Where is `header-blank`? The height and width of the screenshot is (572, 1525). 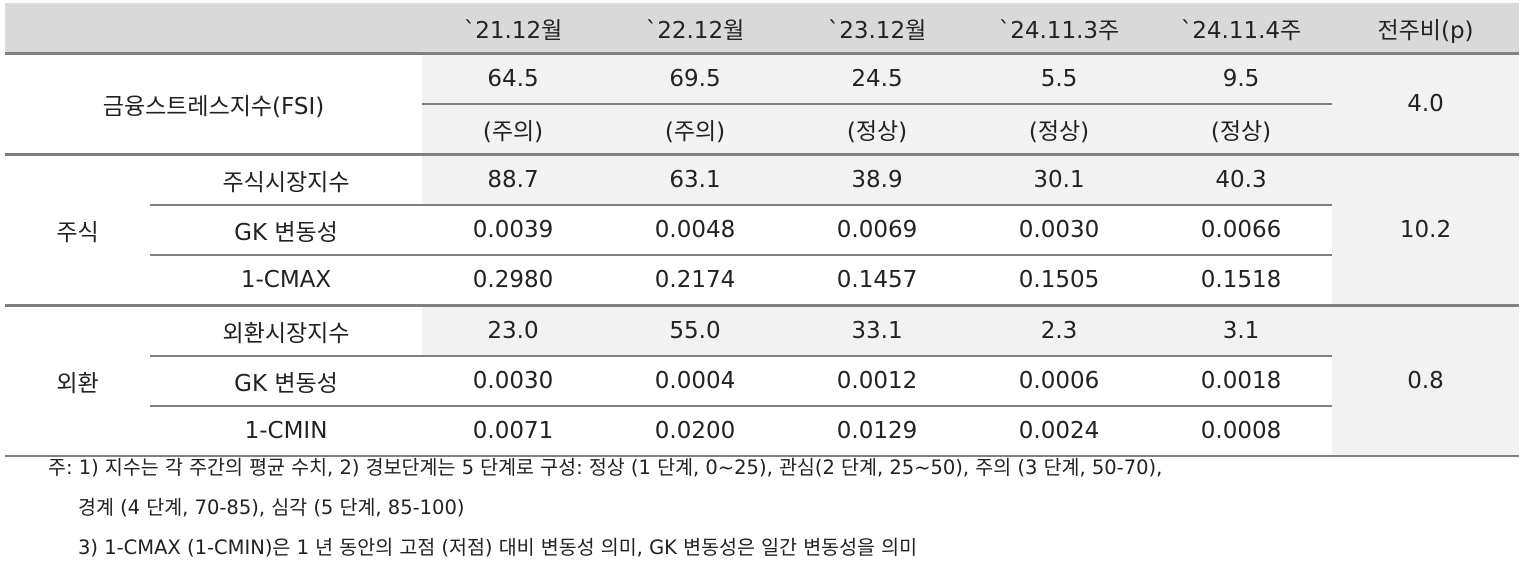
header-blank is located at coordinates (213, 29).